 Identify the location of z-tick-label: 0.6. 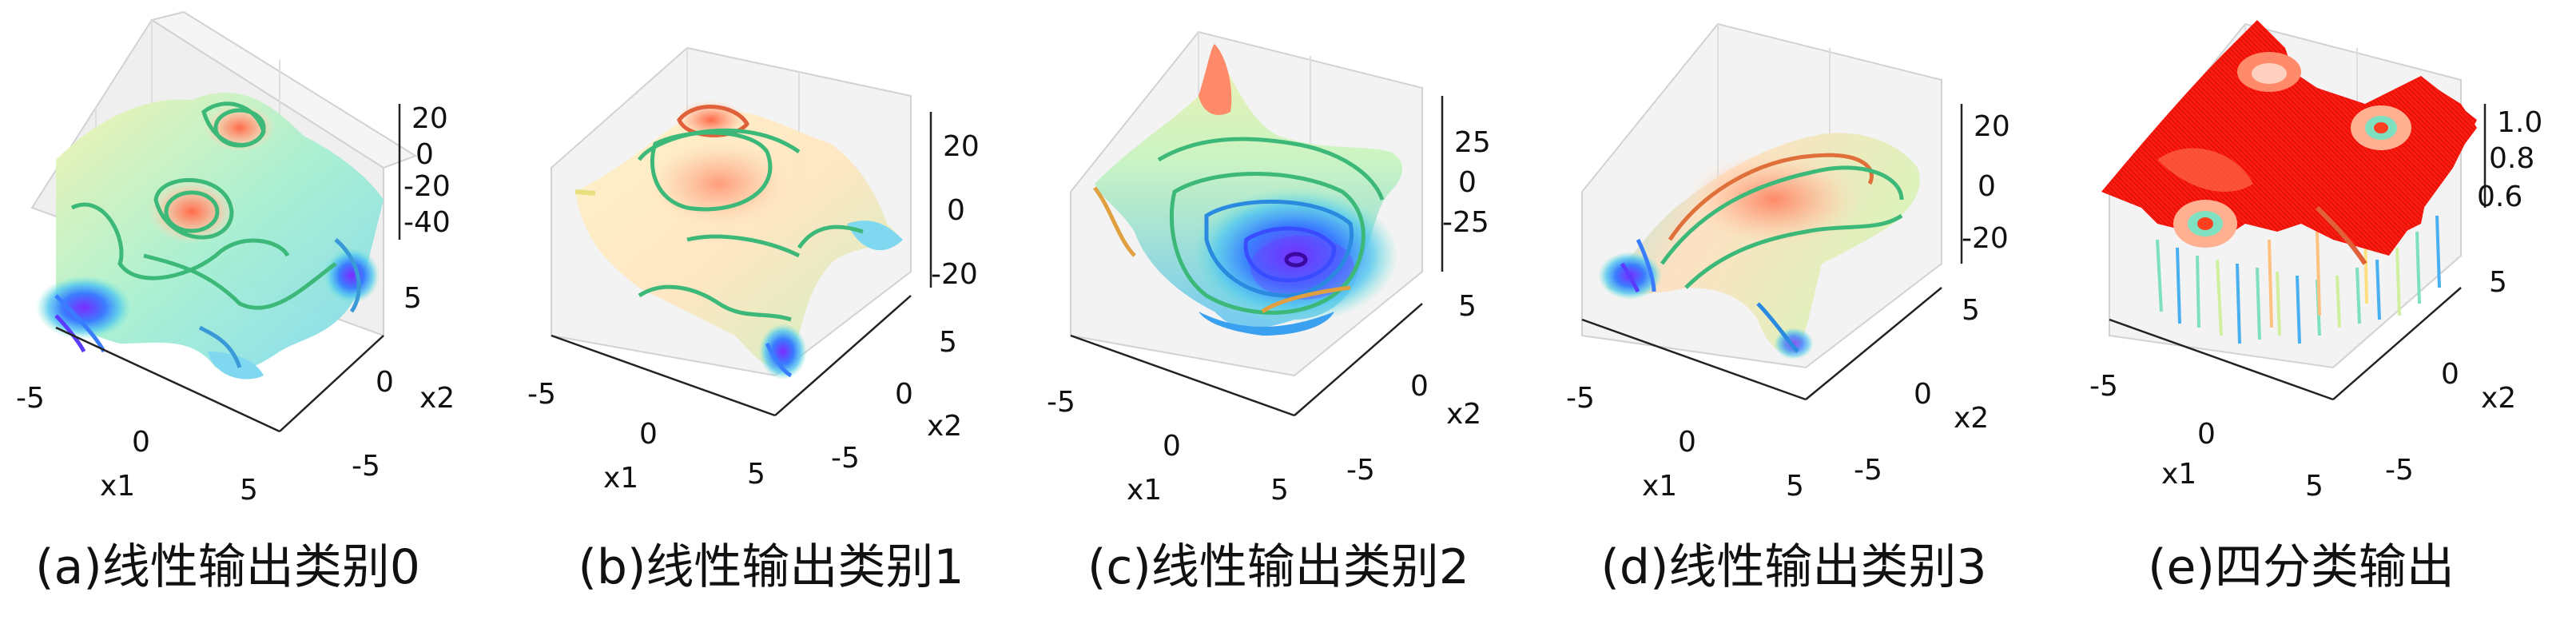
(2499, 197).